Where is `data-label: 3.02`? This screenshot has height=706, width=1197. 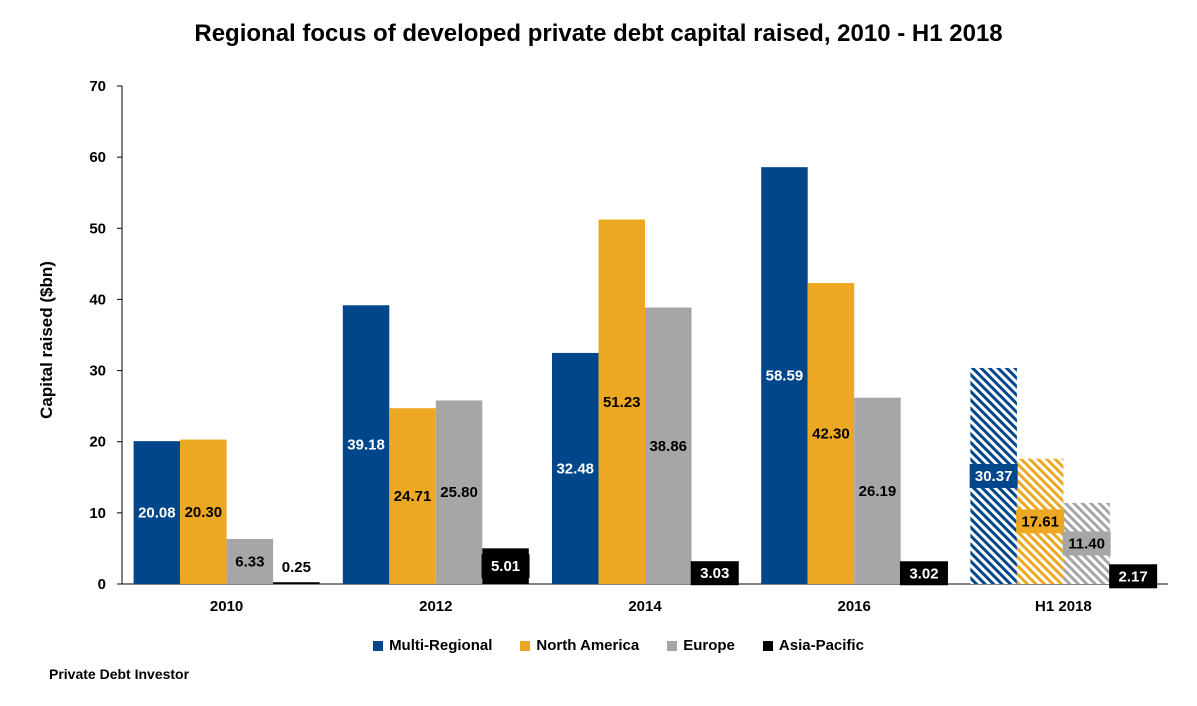 data-label: 3.02 is located at coordinates (923, 573).